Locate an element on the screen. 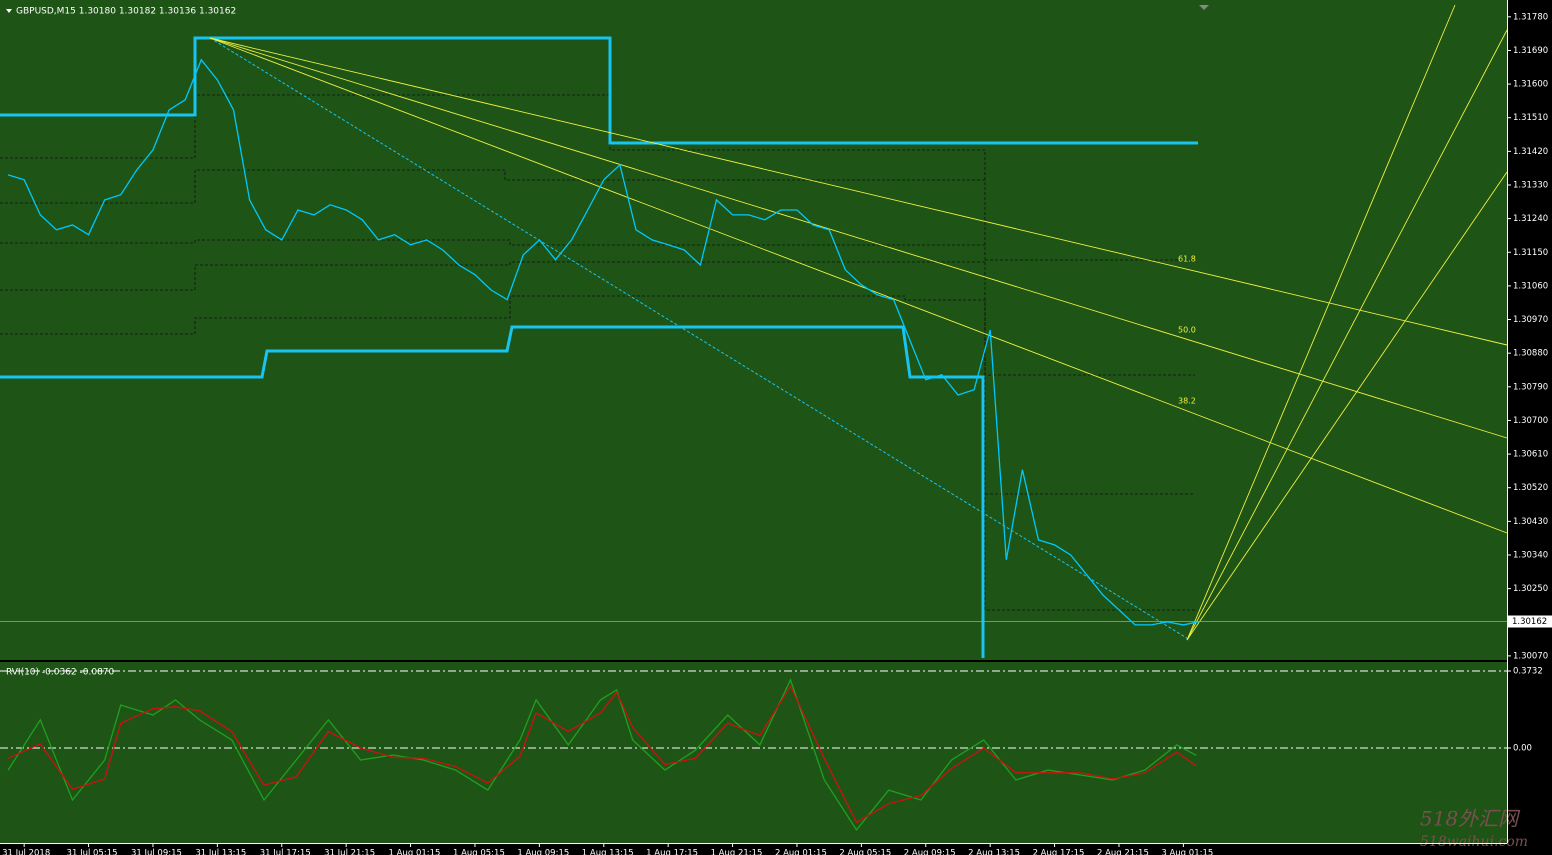 The height and width of the screenshot is (855, 1552). y-tick-label: 1.30070 is located at coordinates (1530, 656).